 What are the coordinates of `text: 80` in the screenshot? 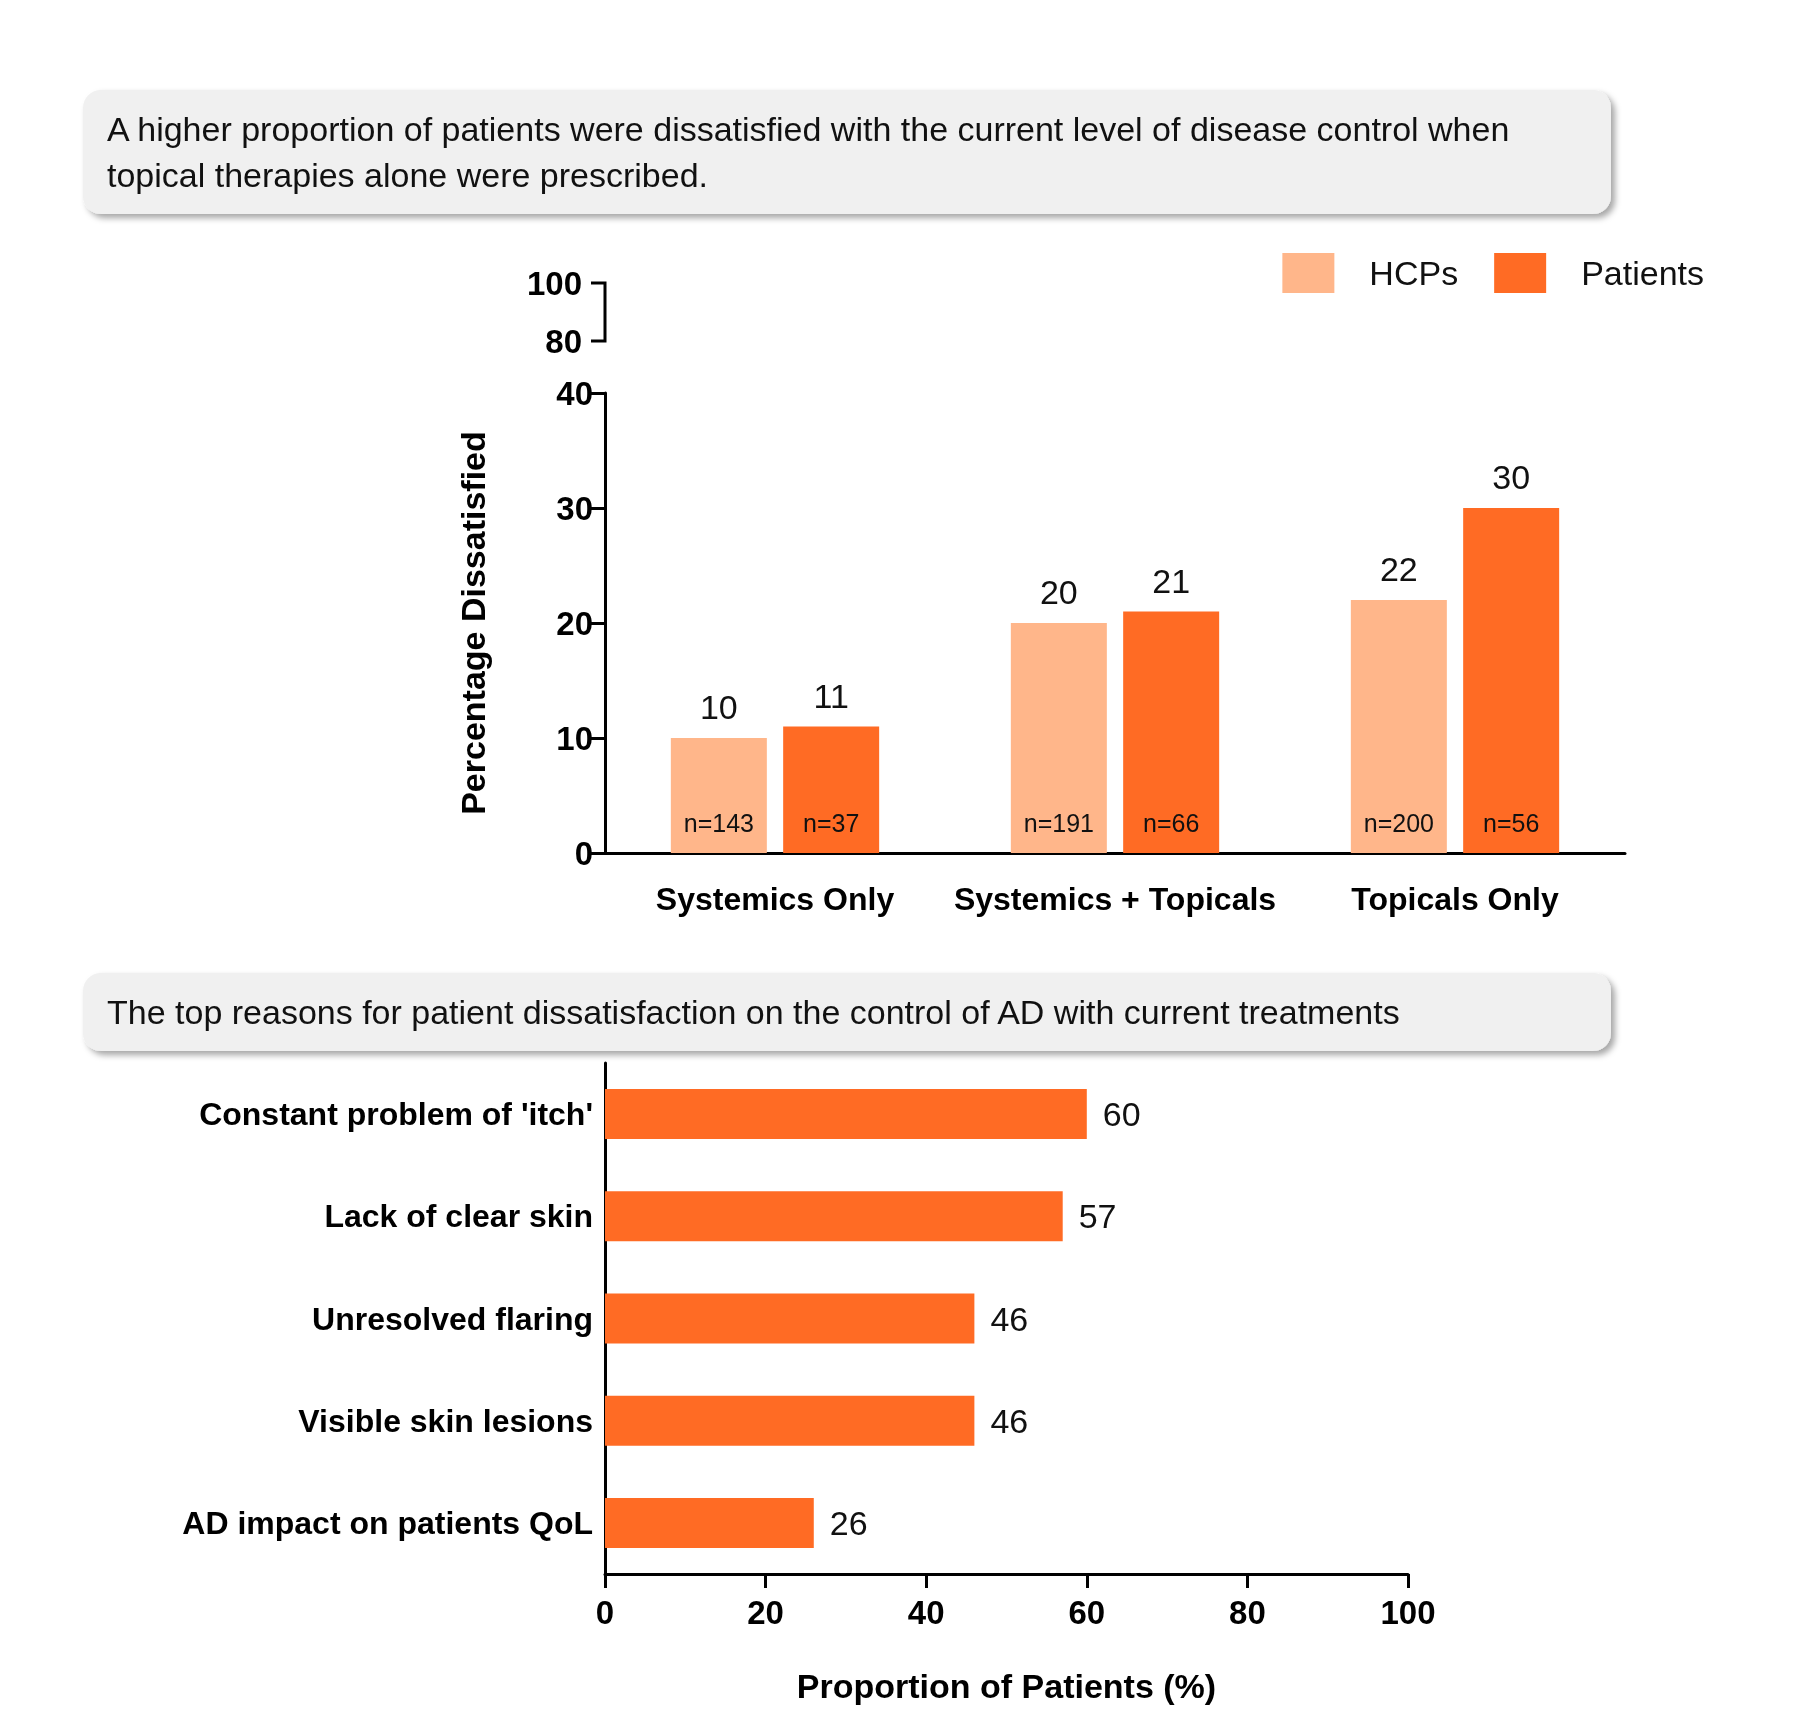 It's located at (563, 341).